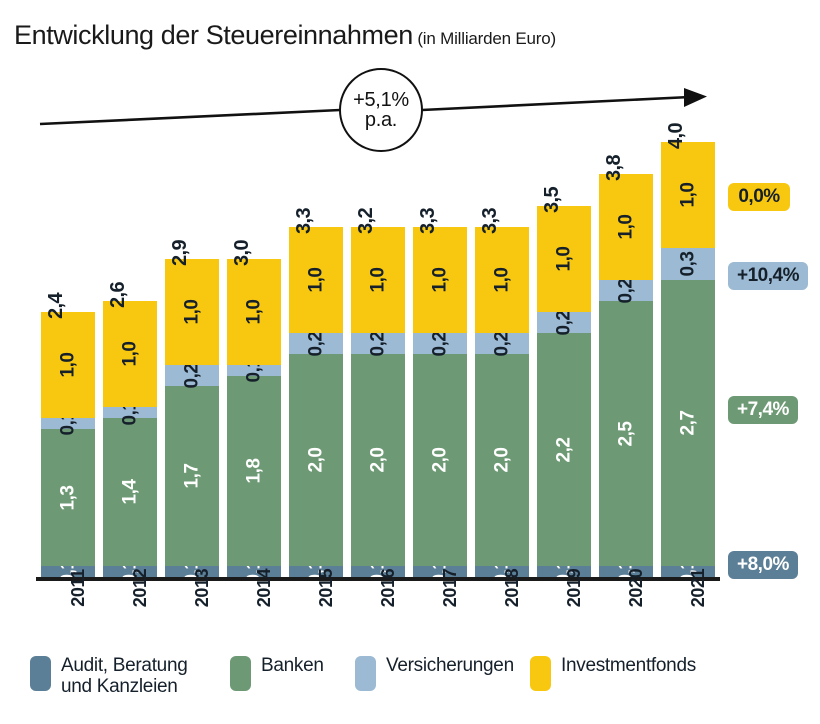 This screenshot has height=724, width=820. Describe the element at coordinates (254, 239) in the screenshot. I see `bar-total-2014: 3,0` at that location.